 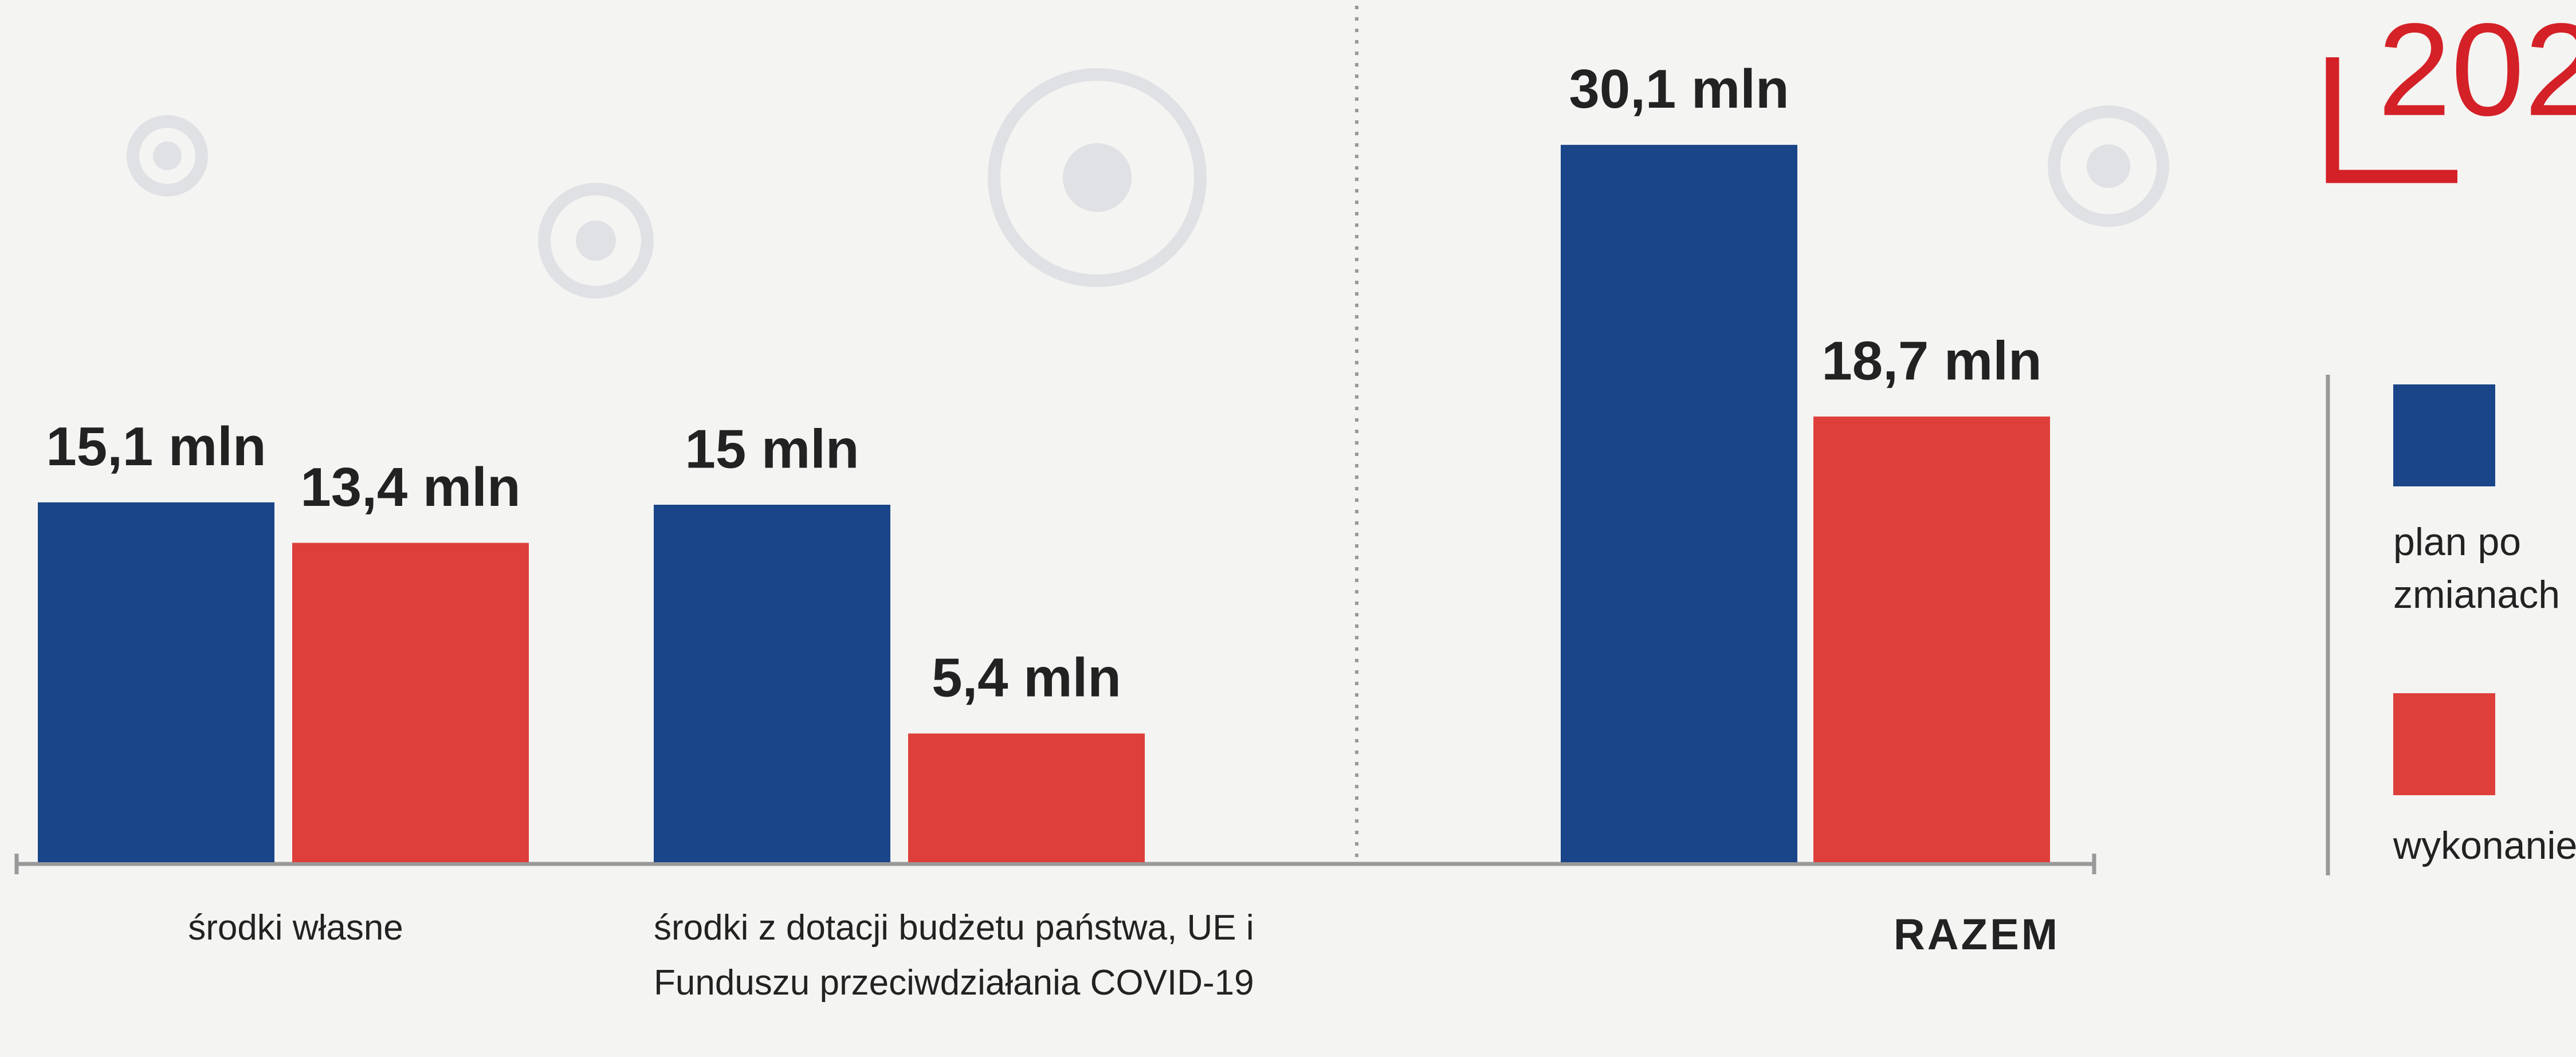 I want to click on decoration, so click(x=1142, y=202).